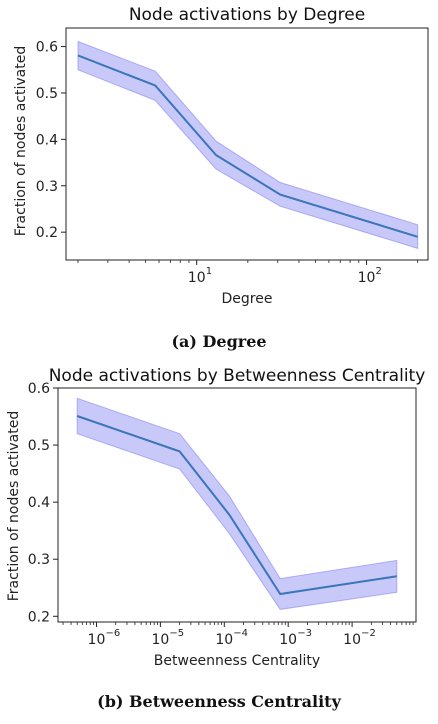 This screenshot has width=438, height=724. Describe the element at coordinates (219, 701) in the screenshot. I see `caption-betweenness: (b) Betweenness Centrality` at that location.